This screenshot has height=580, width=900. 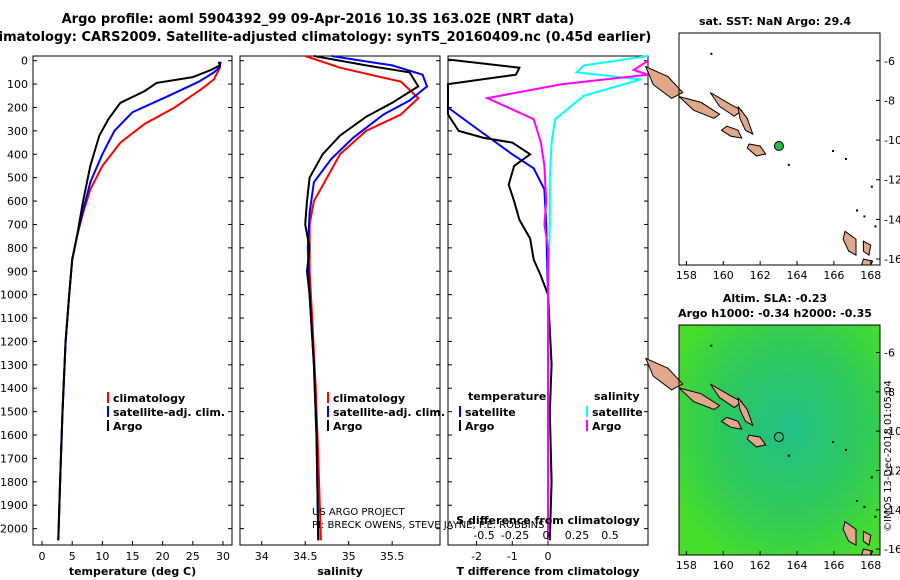 What do you see at coordinates (888, 456) in the screenshot?
I see `watermark: ©IMOS 13-Dec-2018 01:05:04` at bounding box center [888, 456].